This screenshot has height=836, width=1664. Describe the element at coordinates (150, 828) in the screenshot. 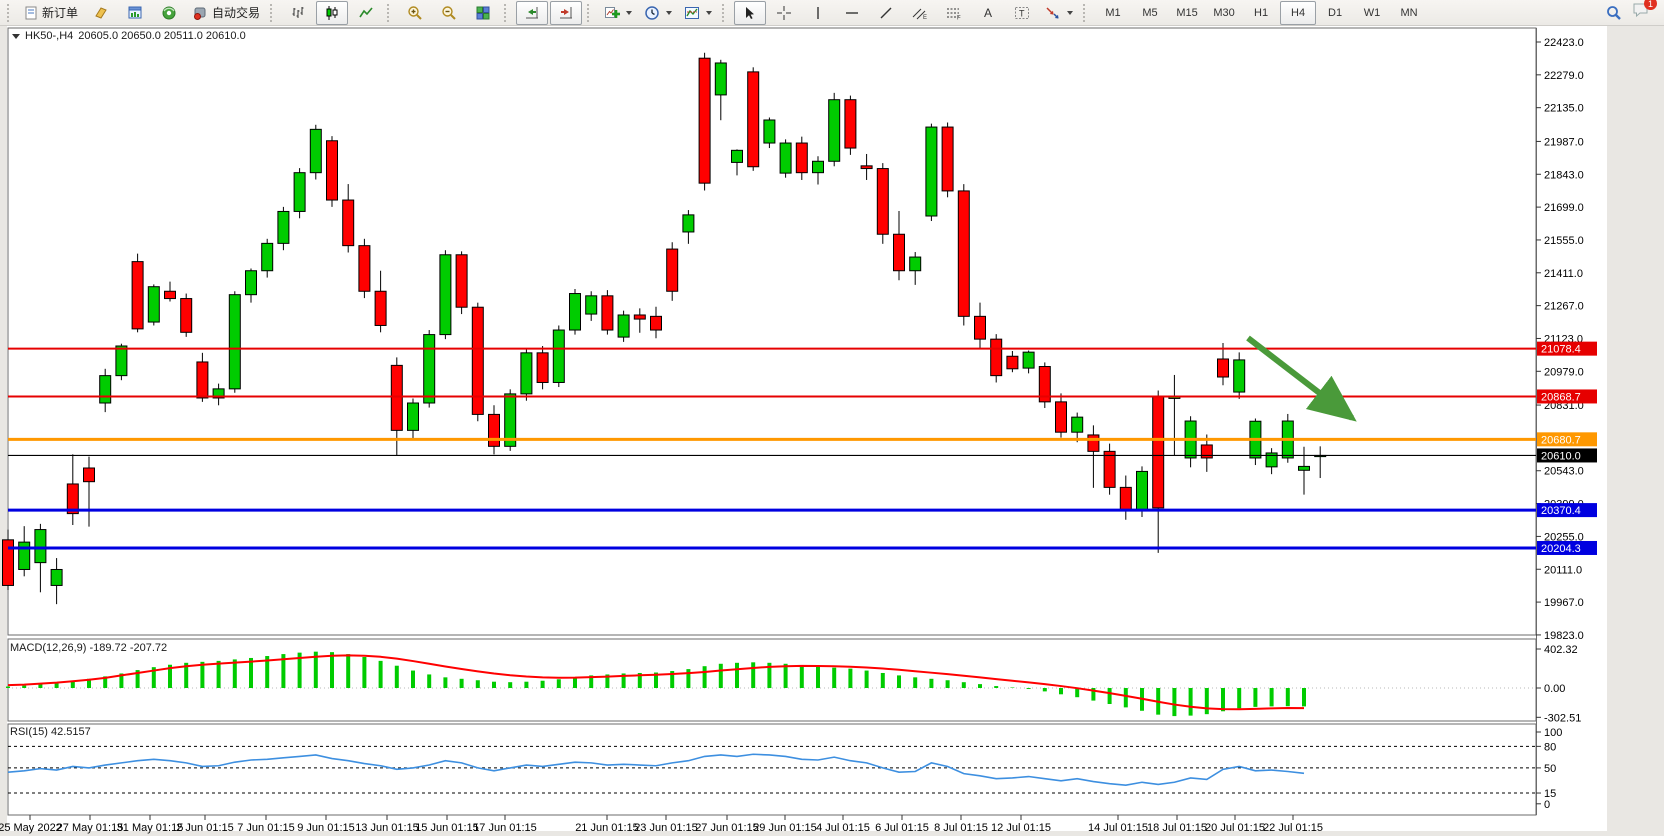

I see `time-tick-label: 31 May 01:15` at that location.